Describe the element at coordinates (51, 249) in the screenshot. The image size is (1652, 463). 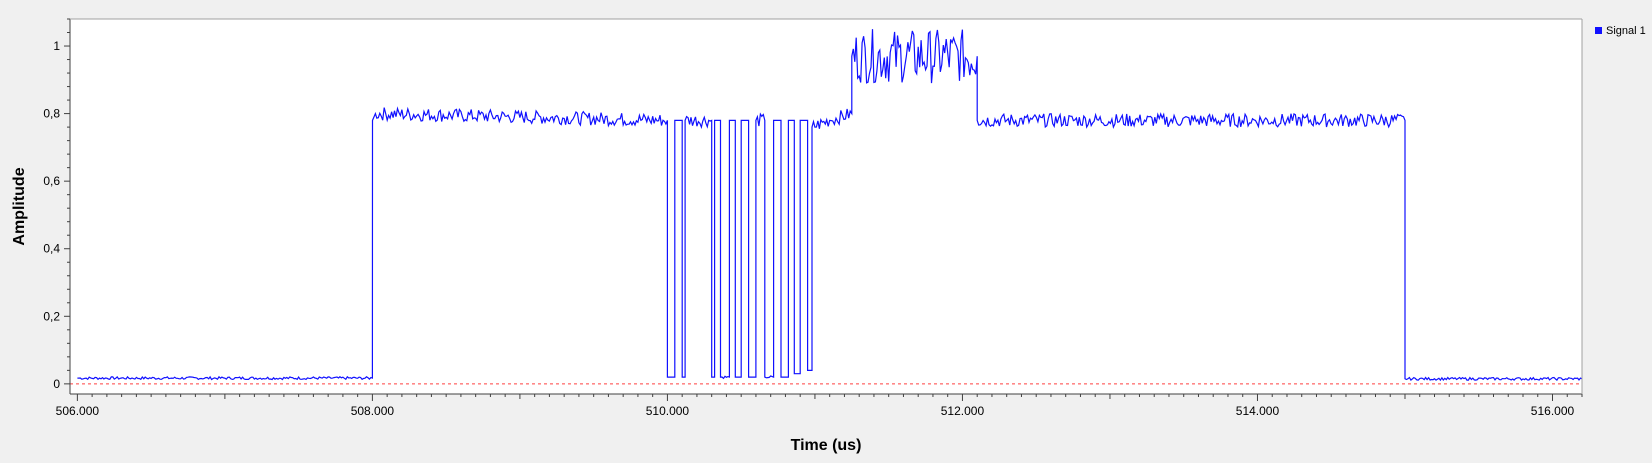
I see `y-tick-label: 0,4` at that location.